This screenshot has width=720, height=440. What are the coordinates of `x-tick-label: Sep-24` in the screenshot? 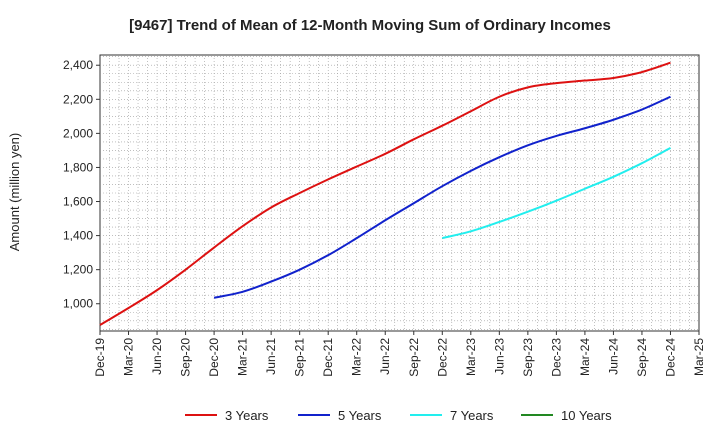 It's located at (642, 357).